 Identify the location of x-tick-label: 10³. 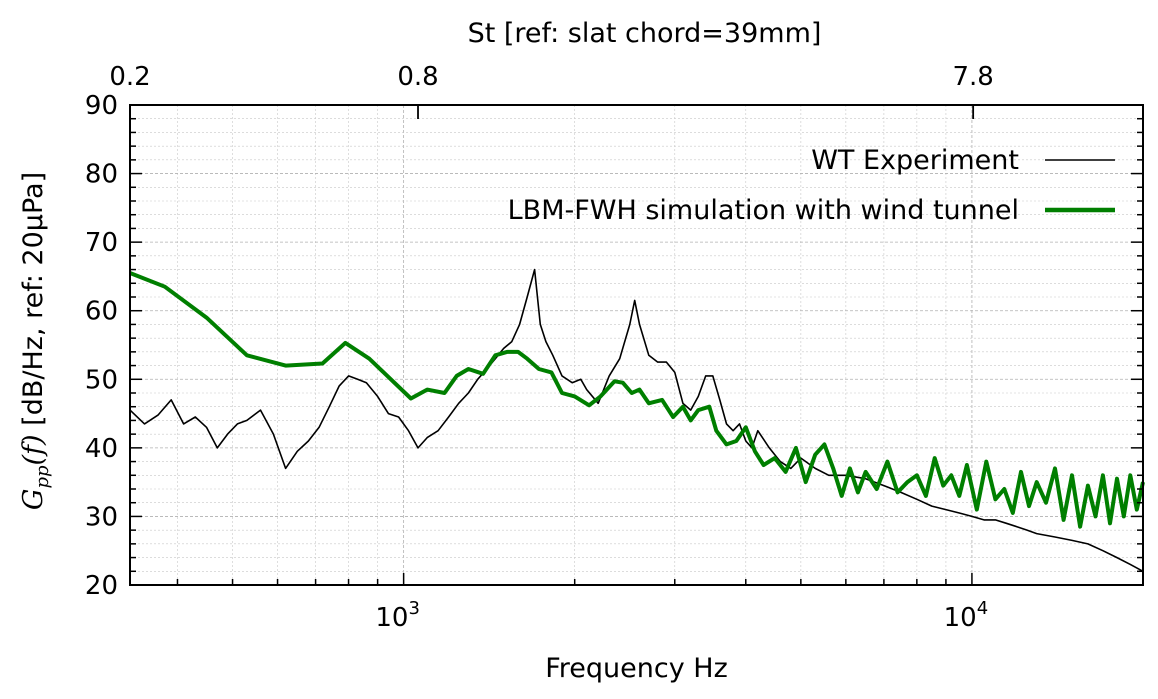
(397, 615).